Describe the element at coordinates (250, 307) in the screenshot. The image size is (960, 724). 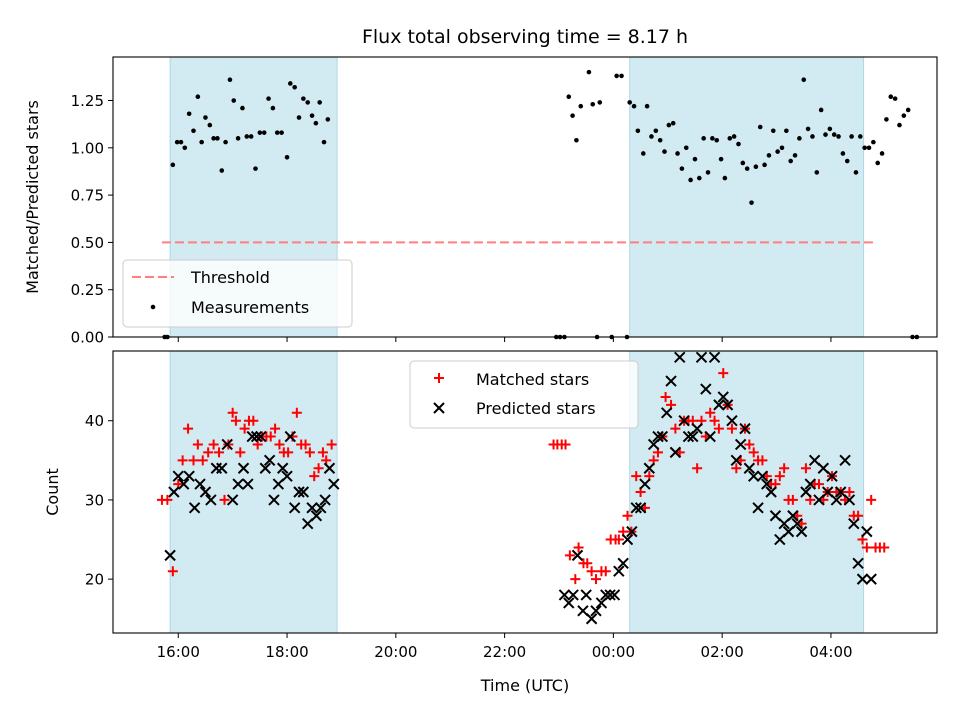
I see `legend-measurements-label: Measurements` at that location.